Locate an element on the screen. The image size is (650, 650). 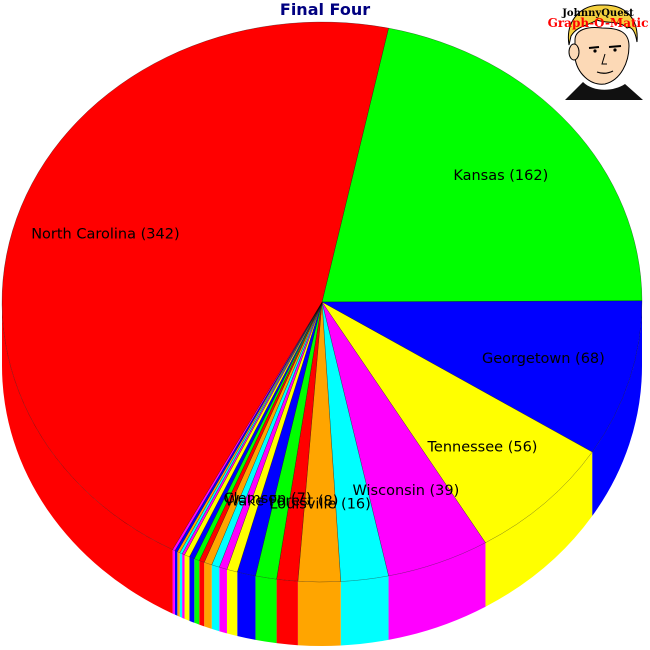
johnnyquest-logo: JohnnyQuest Graph-O-Matic is located at coordinates (598, 50).